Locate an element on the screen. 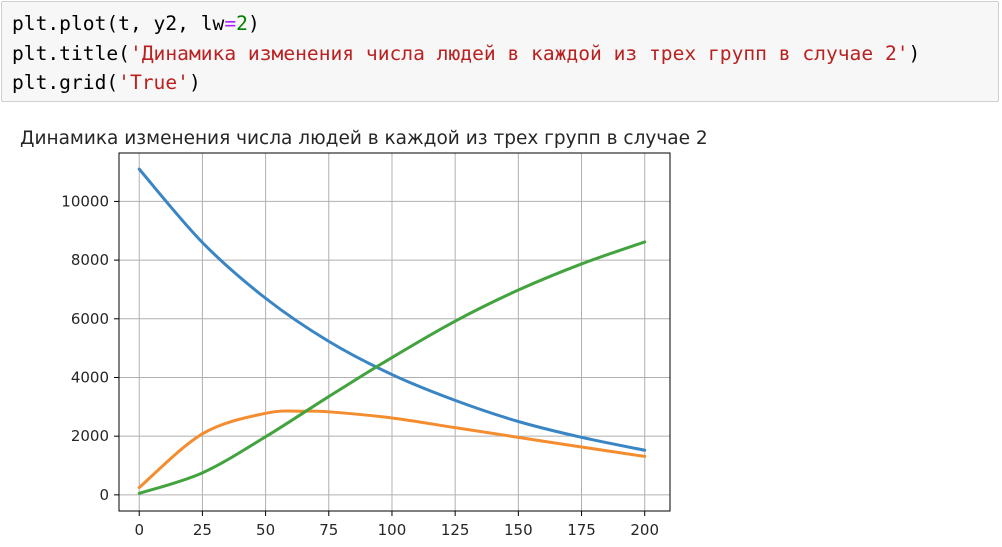  code-line-1: plt.plot(t, y2, lw=2) is located at coordinates (136, 24).